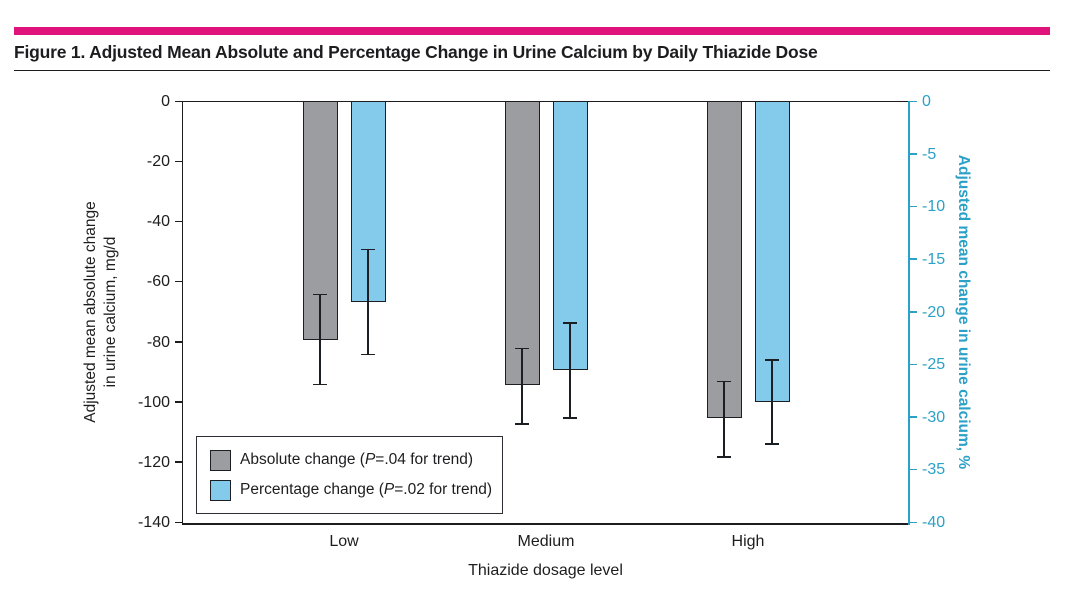 This screenshot has width=1065, height=603. Describe the element at coordinates (934, 312) in the screenshot. I see `right-axis-tick-label: -20` at that location.